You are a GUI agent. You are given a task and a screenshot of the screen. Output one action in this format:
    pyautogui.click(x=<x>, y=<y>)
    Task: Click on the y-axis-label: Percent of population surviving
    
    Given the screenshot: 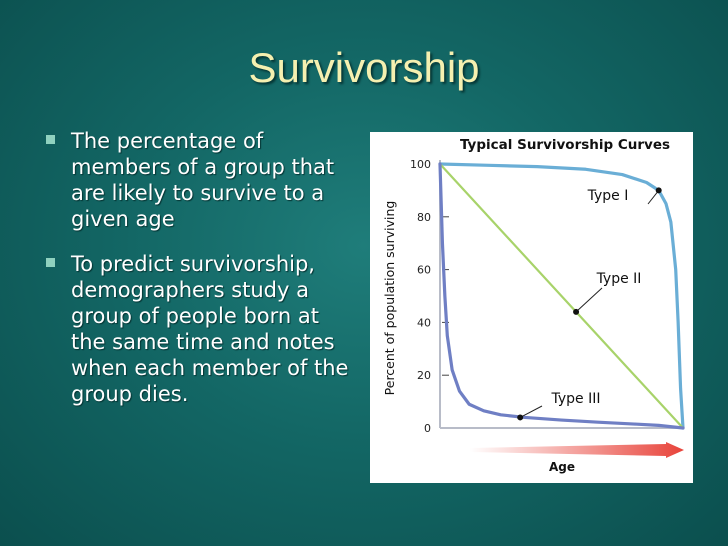 What is the action you would take?
    pyautogui.click(x=389, y=298)
    